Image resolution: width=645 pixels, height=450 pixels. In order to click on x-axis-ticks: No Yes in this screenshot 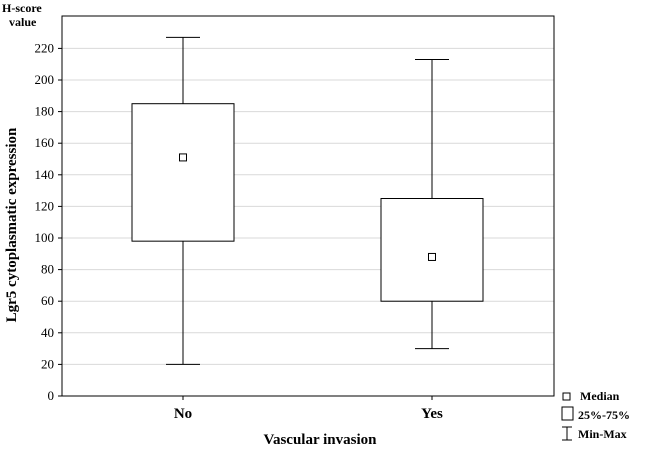, I will do `click(308, 409)`.